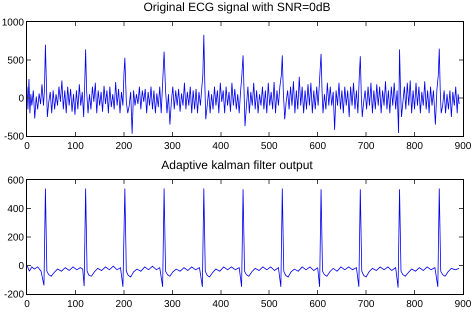 Image resolution: width=474 pixels, height=317 pixels. What do you see at coordinates (14, 295) in the screenshot?
I see `y-tick-label: -200` at bounding box center [14, 295].